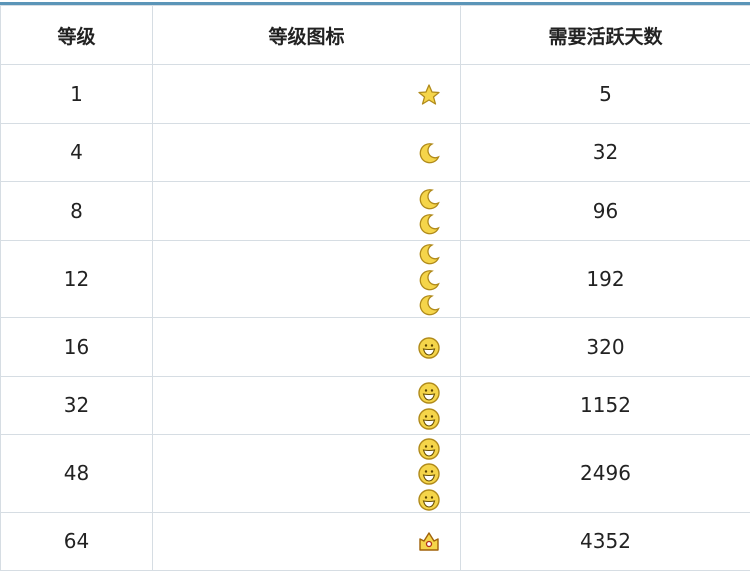 This screenshot has height=571, width=750. I want to click on table-row: 16 320, so click(375, 347).